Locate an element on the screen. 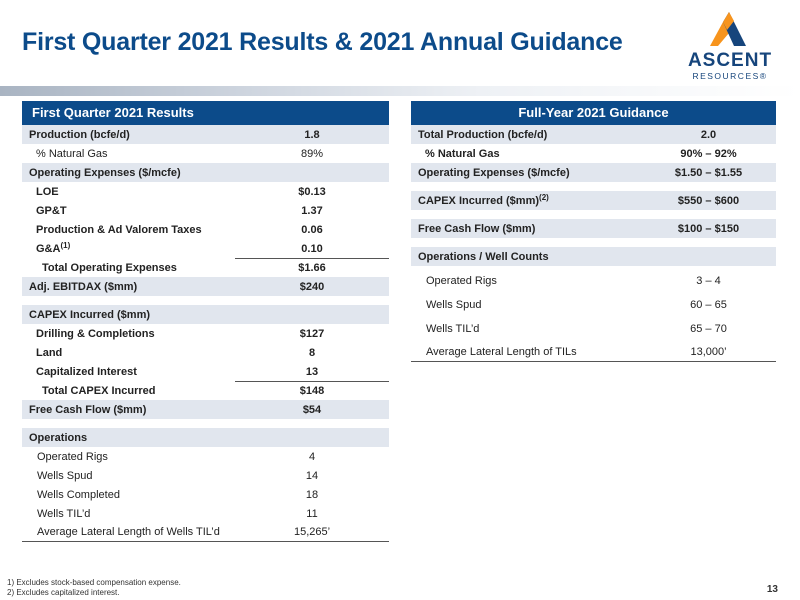  land-row: Land 8 is located at coordinates (205, 352).